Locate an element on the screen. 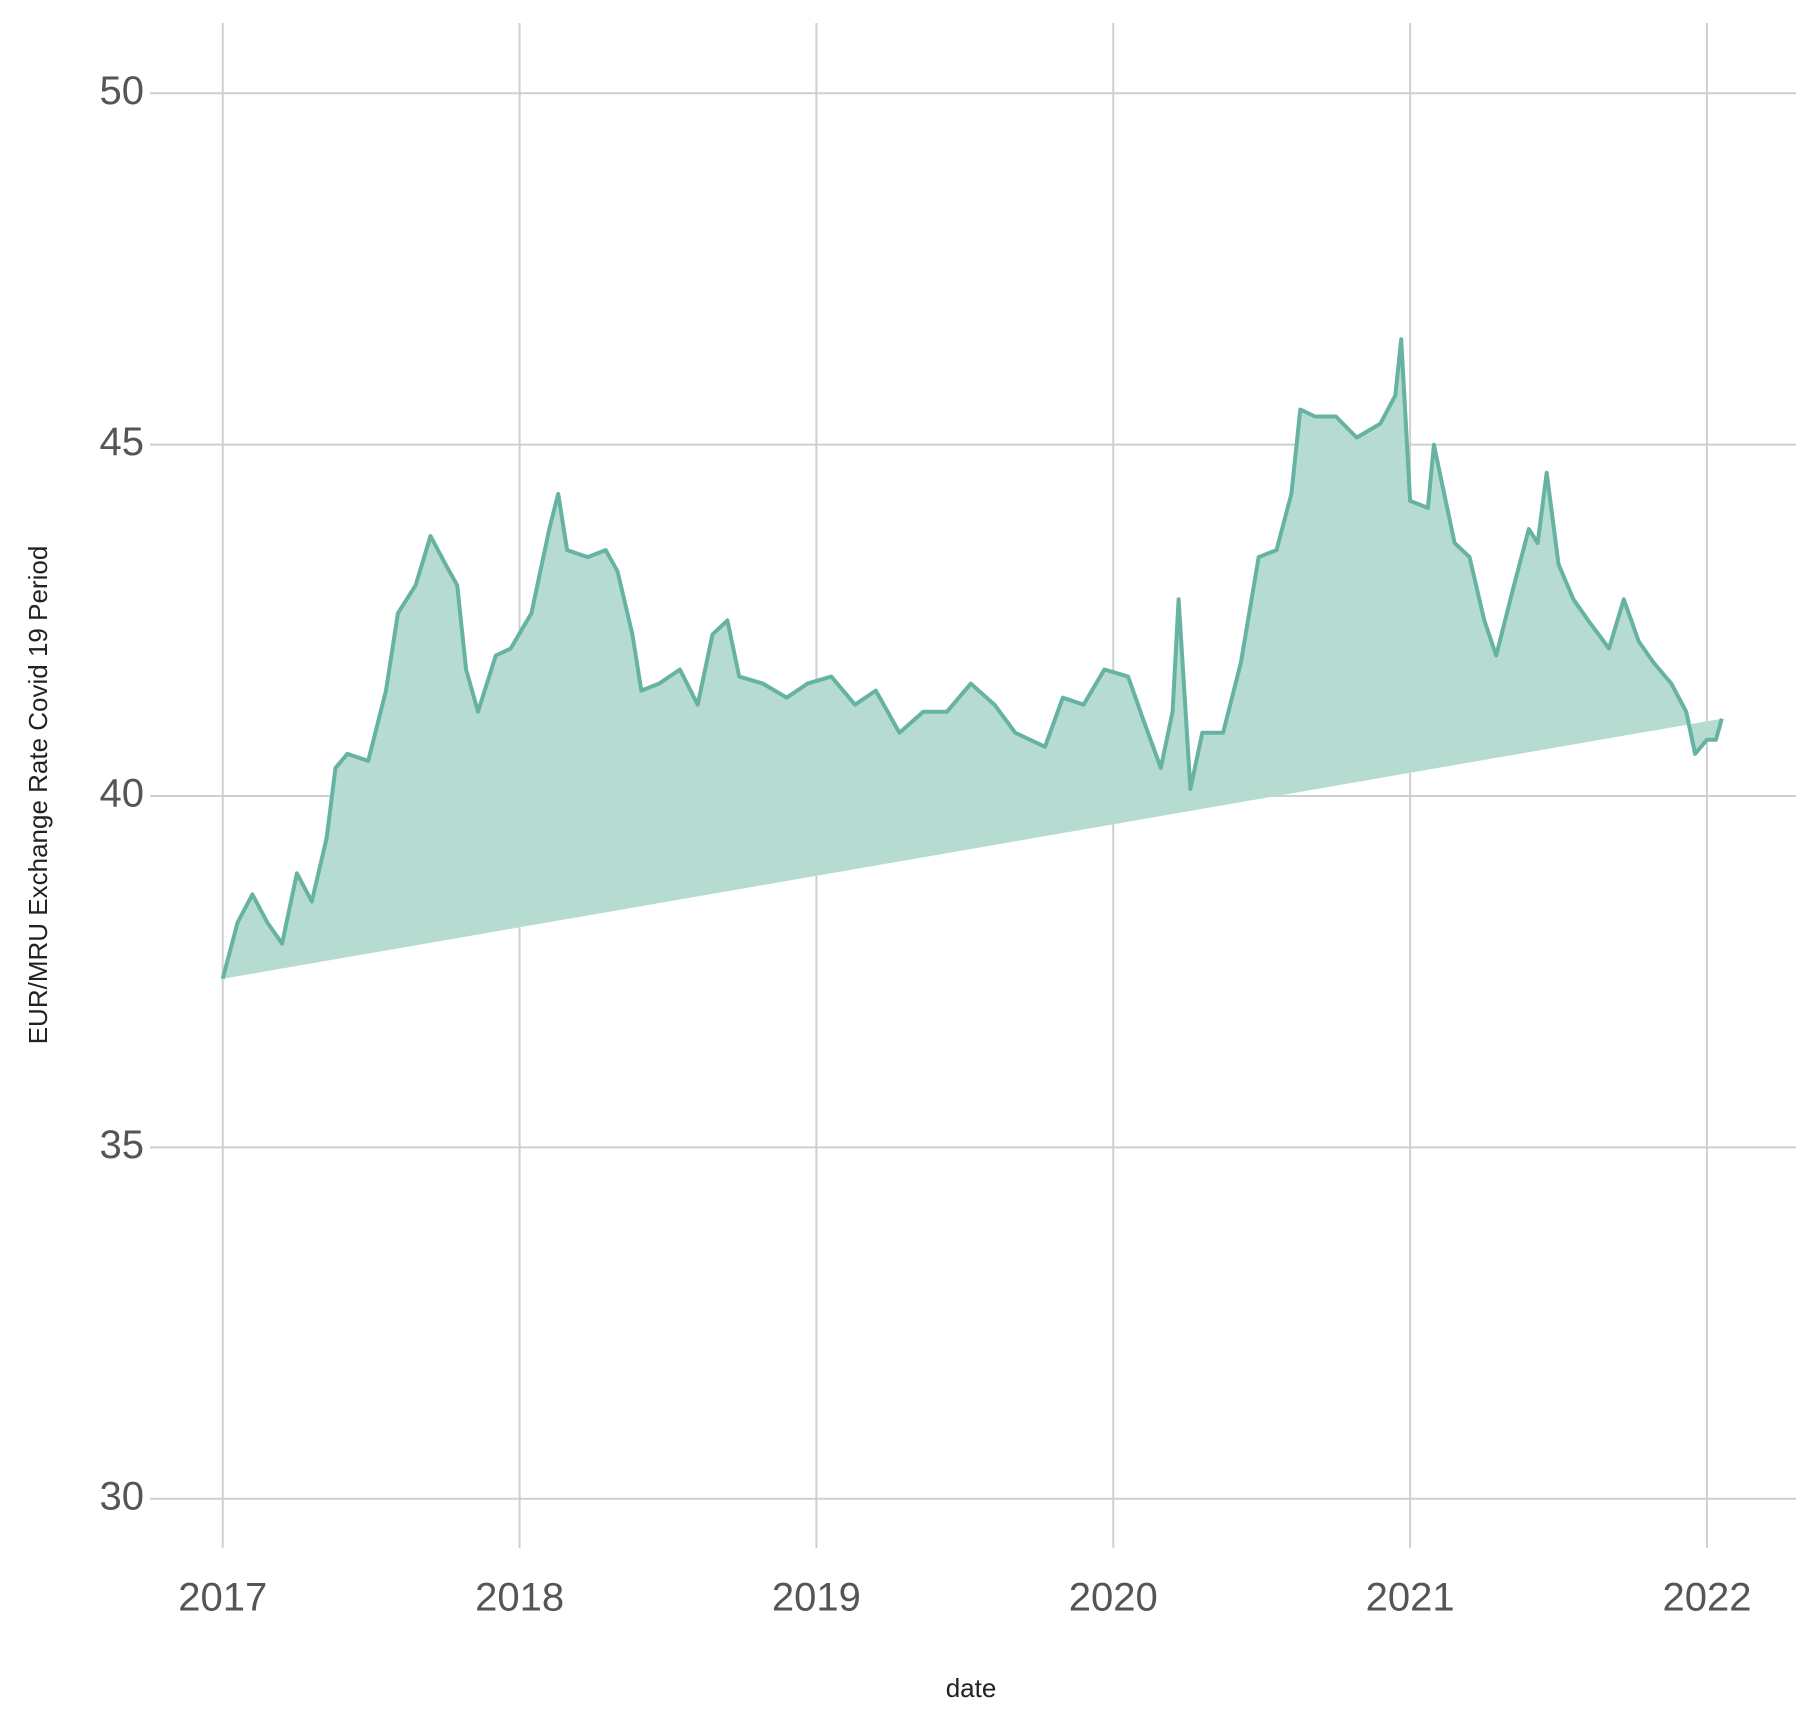 The image size is (1810, 1717). y-tick-label: 50 is located at coordinates (122, 91).